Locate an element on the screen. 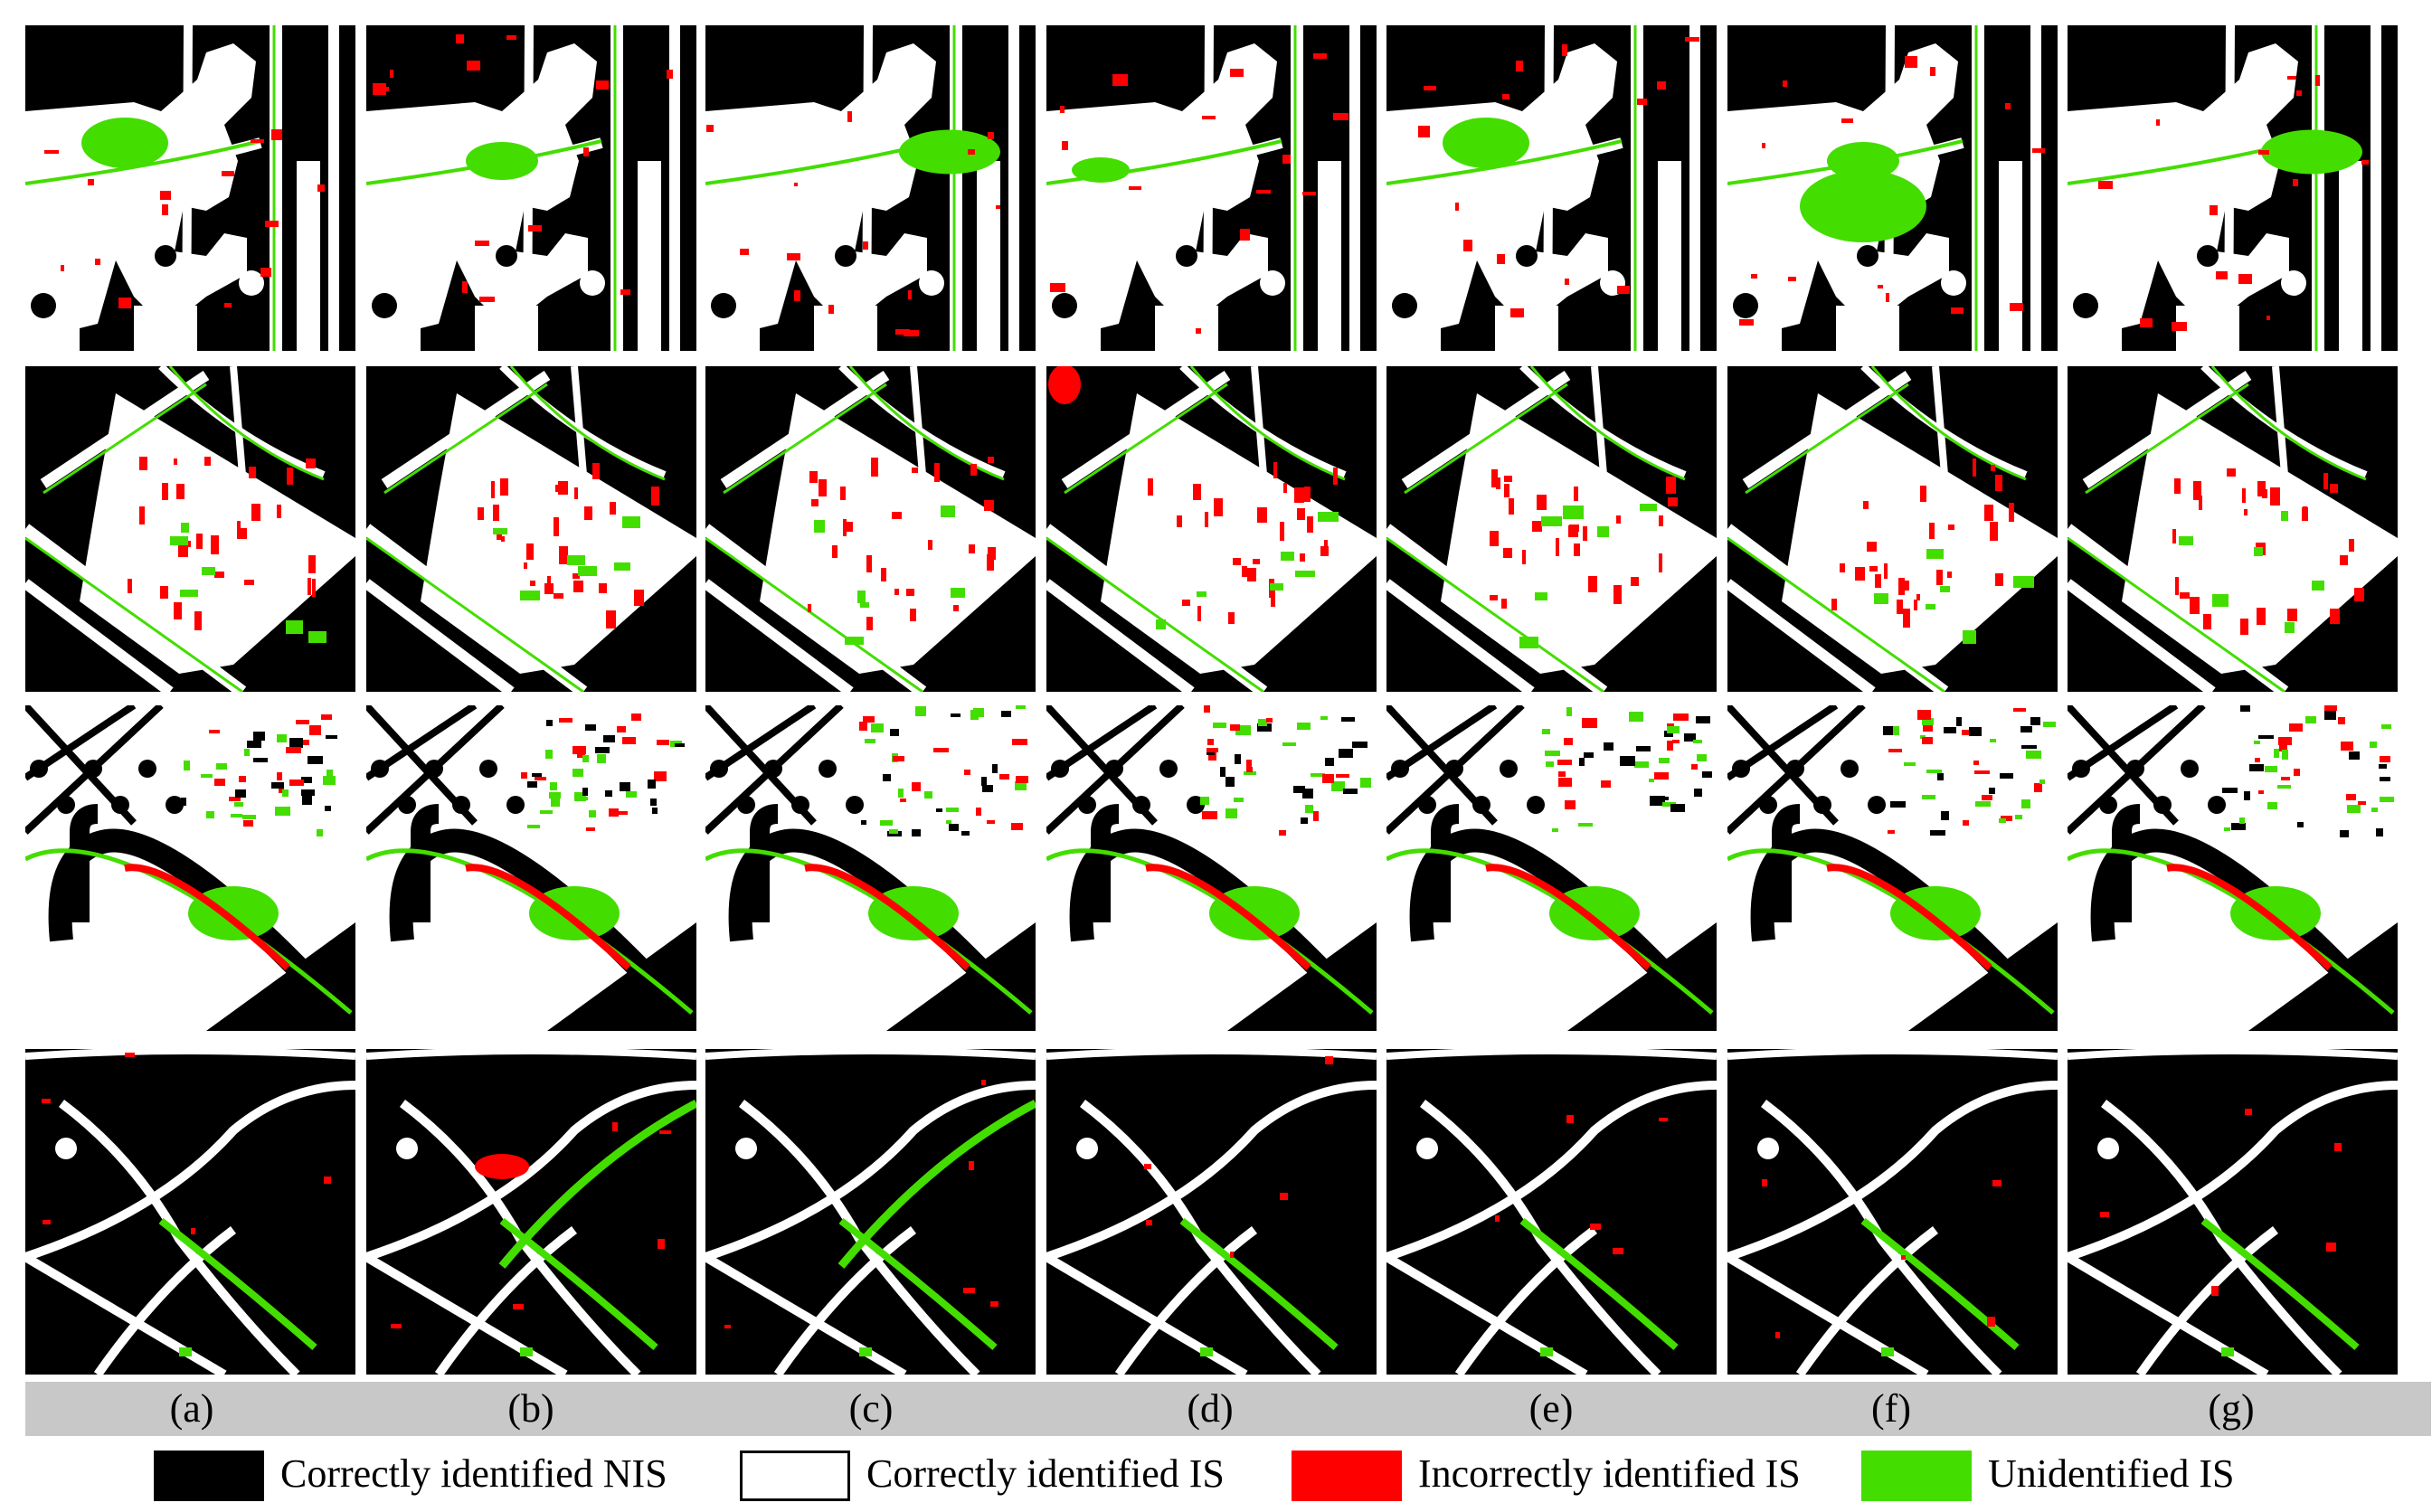 The width and height of the screenshot is (2432, 1512). map-panel-r2-f is located at coordinates (1892, 529).